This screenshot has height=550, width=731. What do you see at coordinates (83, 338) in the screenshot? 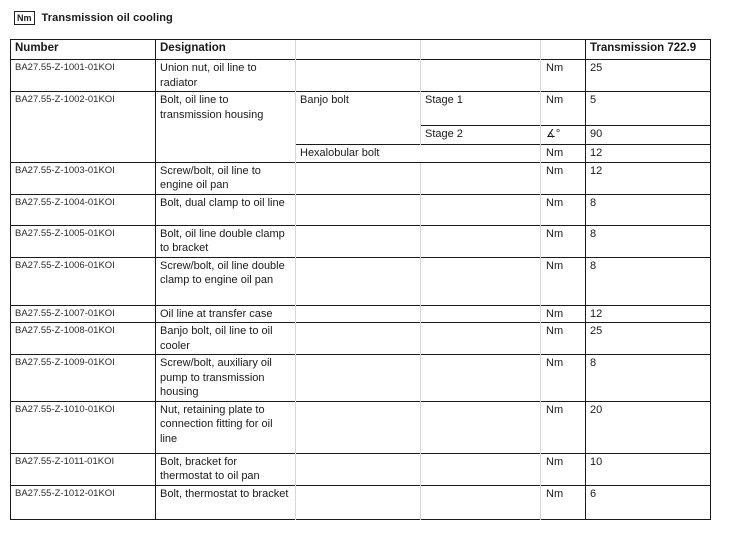
I see `part-number-cell: BA27.55-Z-1008-01KOI` at bounding box center [83, 338].